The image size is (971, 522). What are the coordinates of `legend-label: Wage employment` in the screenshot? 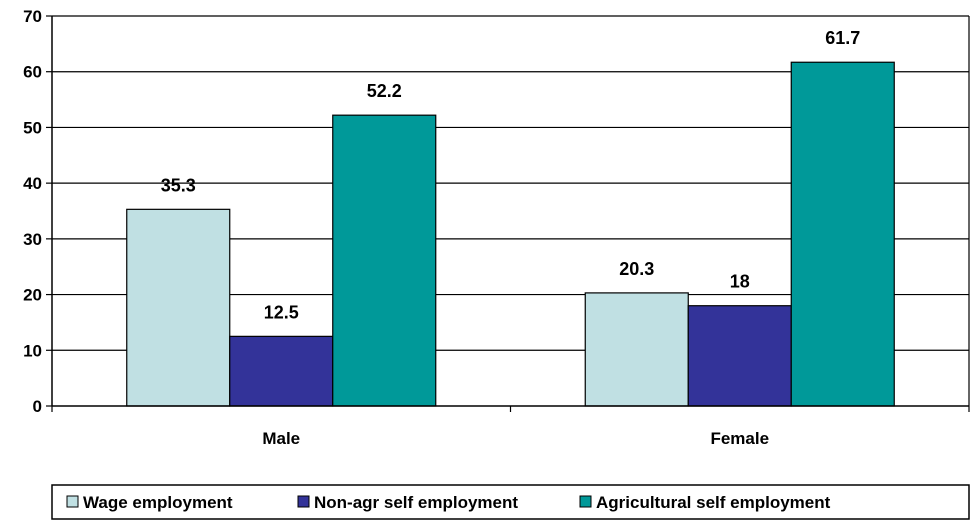 It's located at (158, 502).